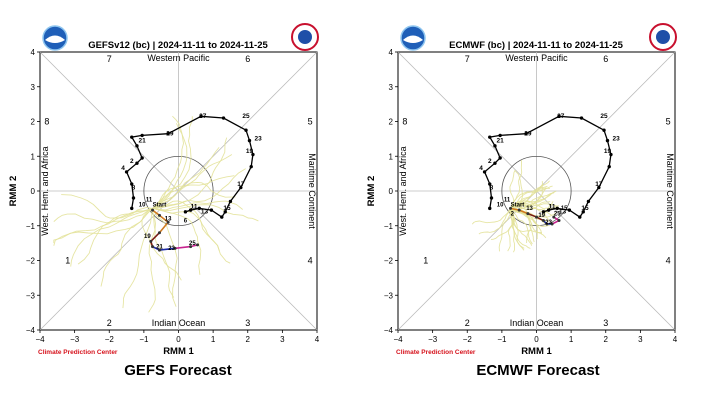 This screenshot has width=715, height=400. I want to click on x-tick-label: −4, so click(40, 339).